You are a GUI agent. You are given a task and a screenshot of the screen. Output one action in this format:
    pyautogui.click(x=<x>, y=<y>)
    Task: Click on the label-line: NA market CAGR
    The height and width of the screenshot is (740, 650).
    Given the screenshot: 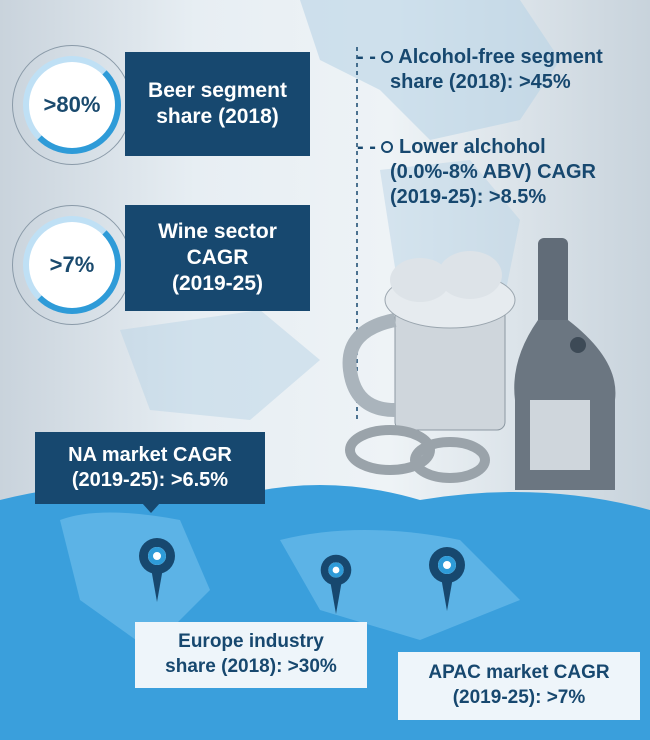 What is the action you would take?
    pyautogui.click(x=150, y=455)
    